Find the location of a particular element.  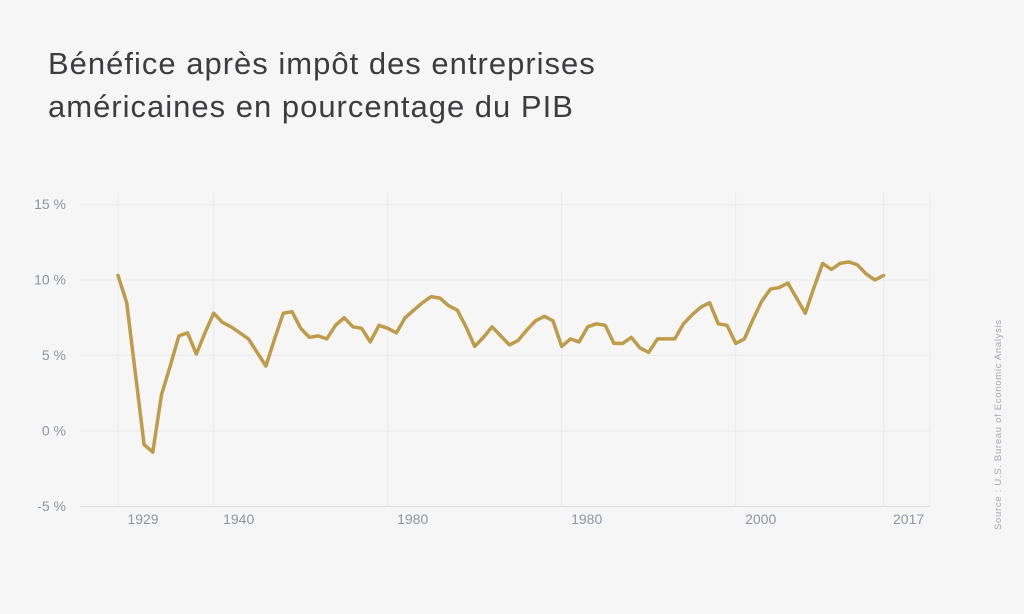

y-tick-label: -5 % is located at coordinates (51, 506).